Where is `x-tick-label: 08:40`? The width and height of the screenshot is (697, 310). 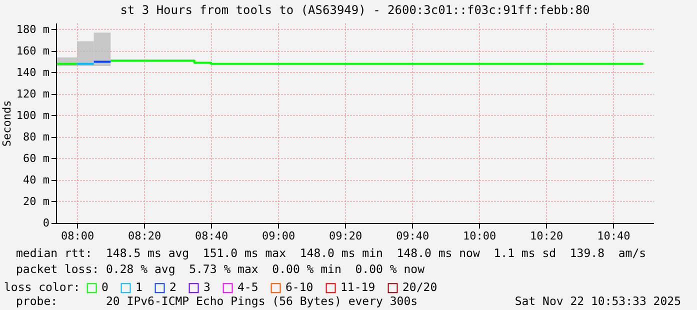 x-tick-label: 08:40 is located at coordinates (211, 236).